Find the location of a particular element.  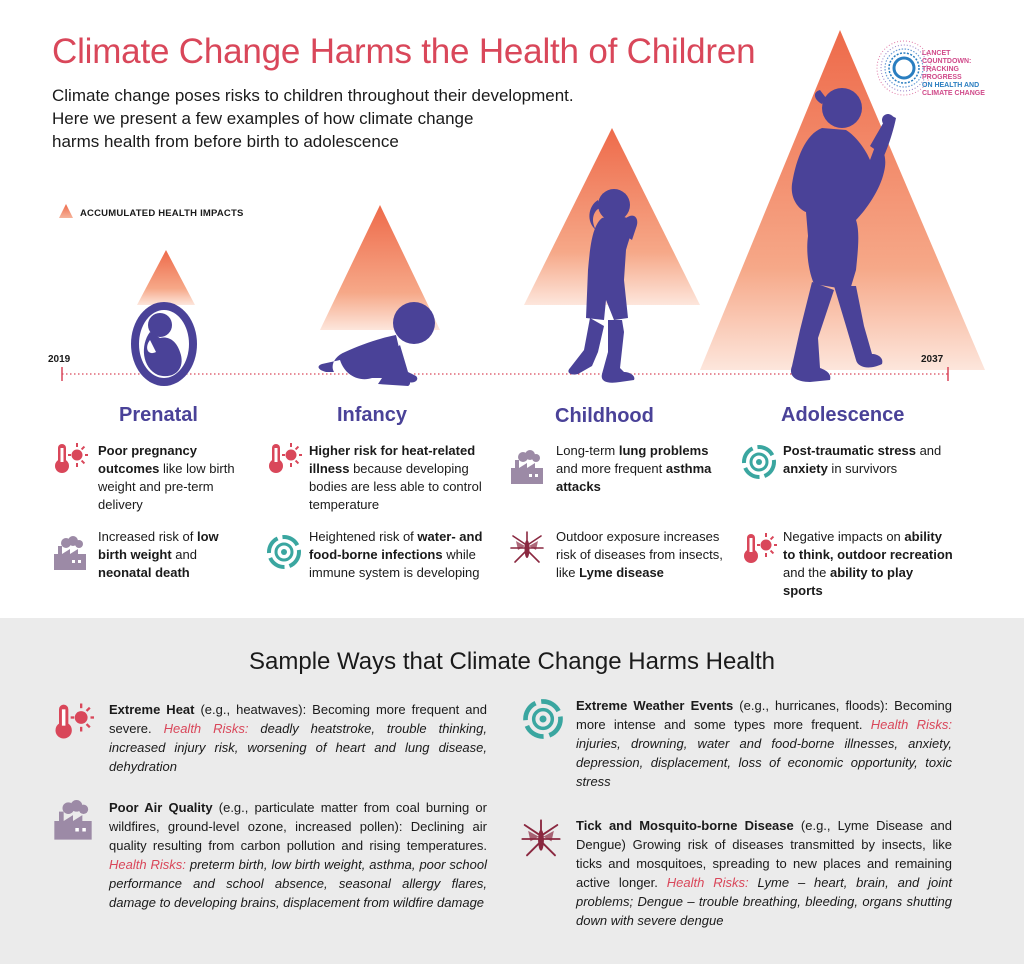

lancet-countdown-logo is located at coordinates (904, 68).